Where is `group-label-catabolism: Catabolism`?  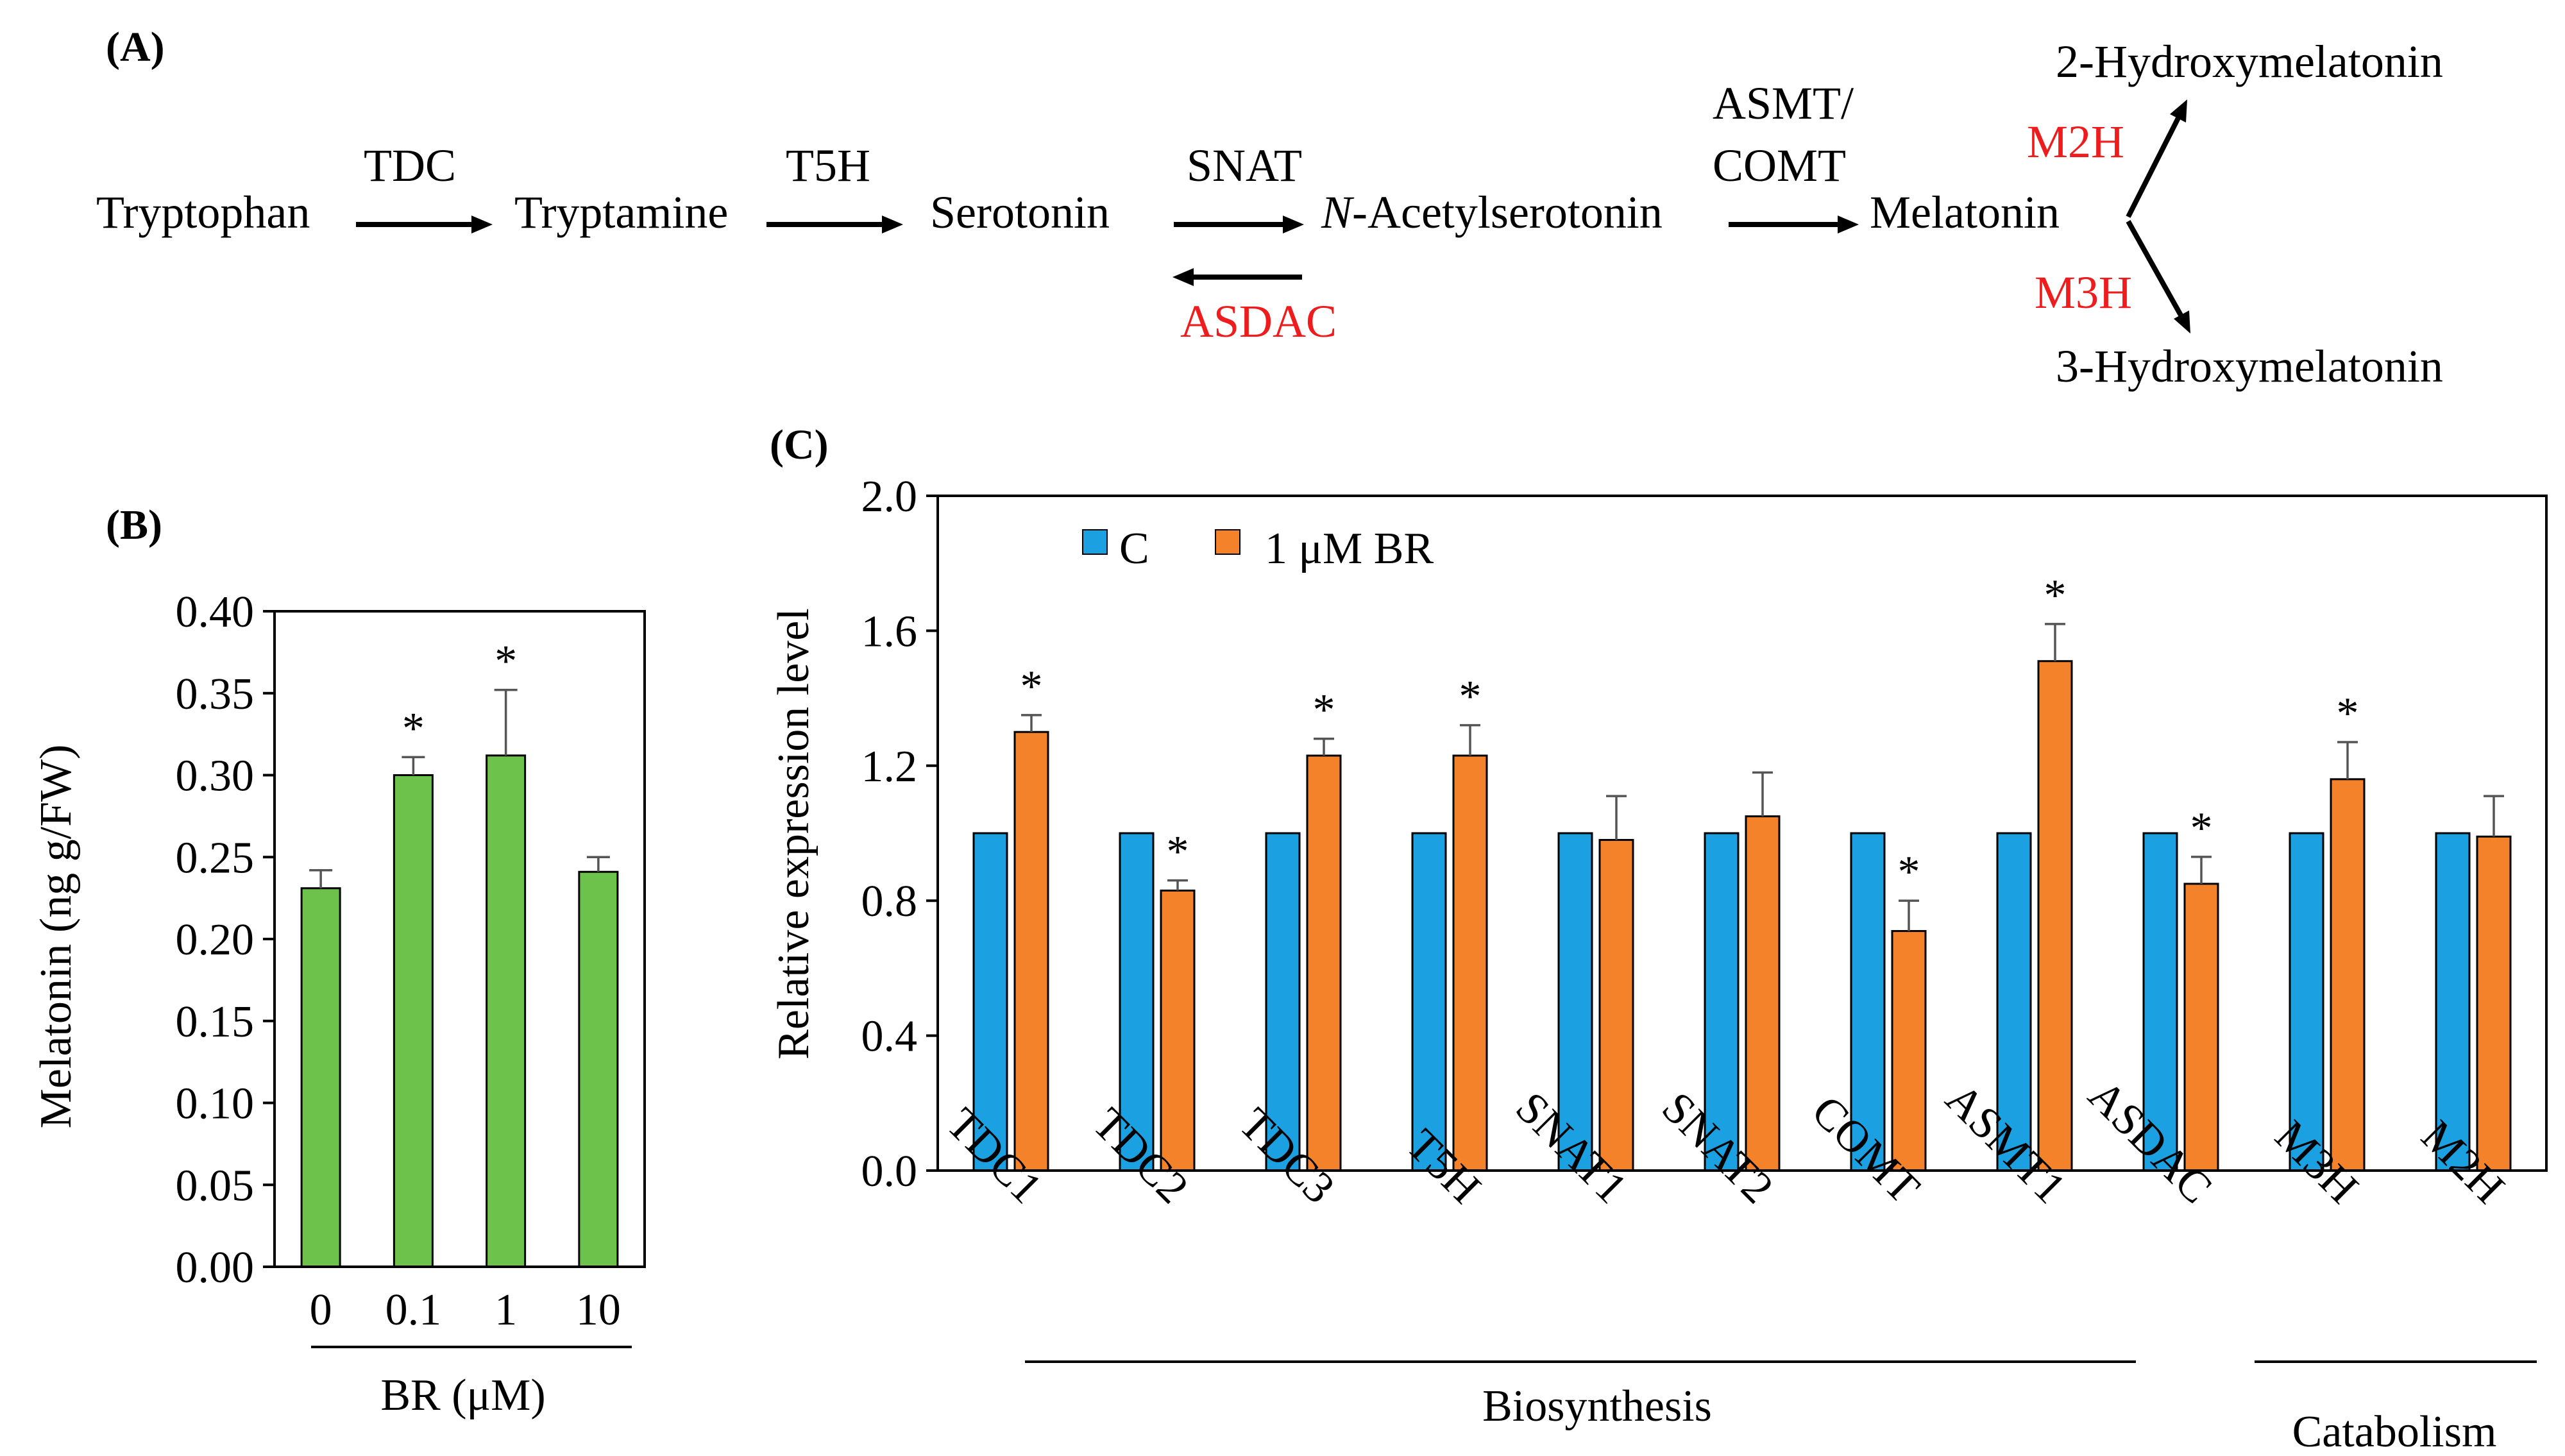 group-label-catabolism: Catabolism is located at coordinates (2394, 1432).